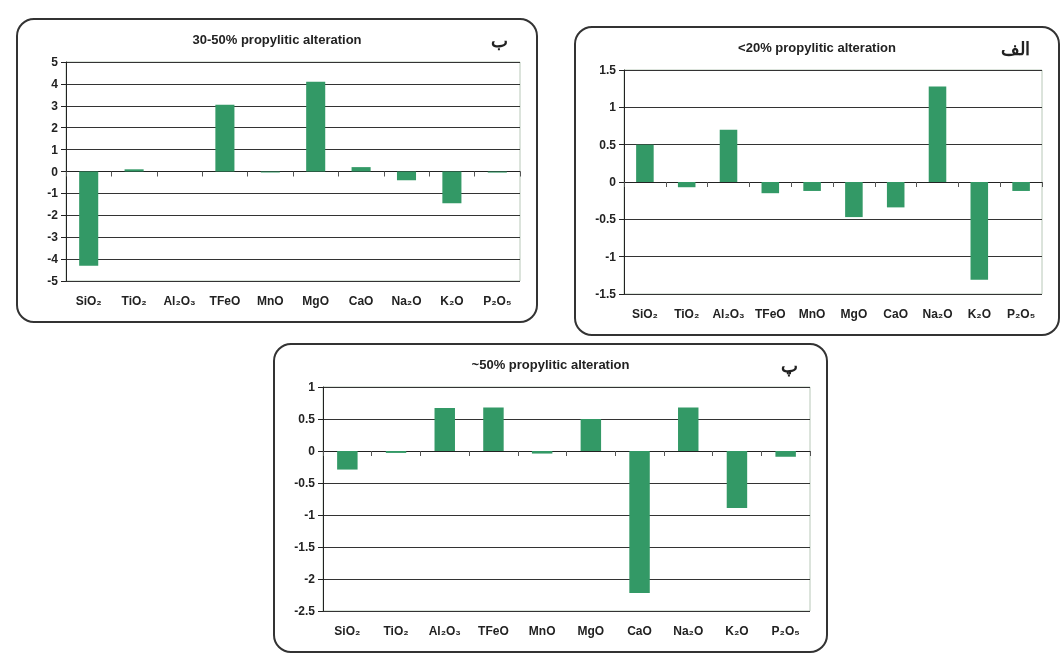 The image size is (1063, 657). I want to click on y-tick-label: 2, so click(55, 127).